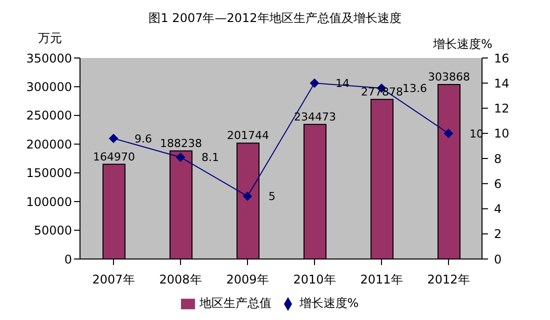 The height and width of the screenshot is (320, 550). Describe the element at coordinates (381, 279) in the screenshot. I see `x-tick-label: 2011年` at that location.